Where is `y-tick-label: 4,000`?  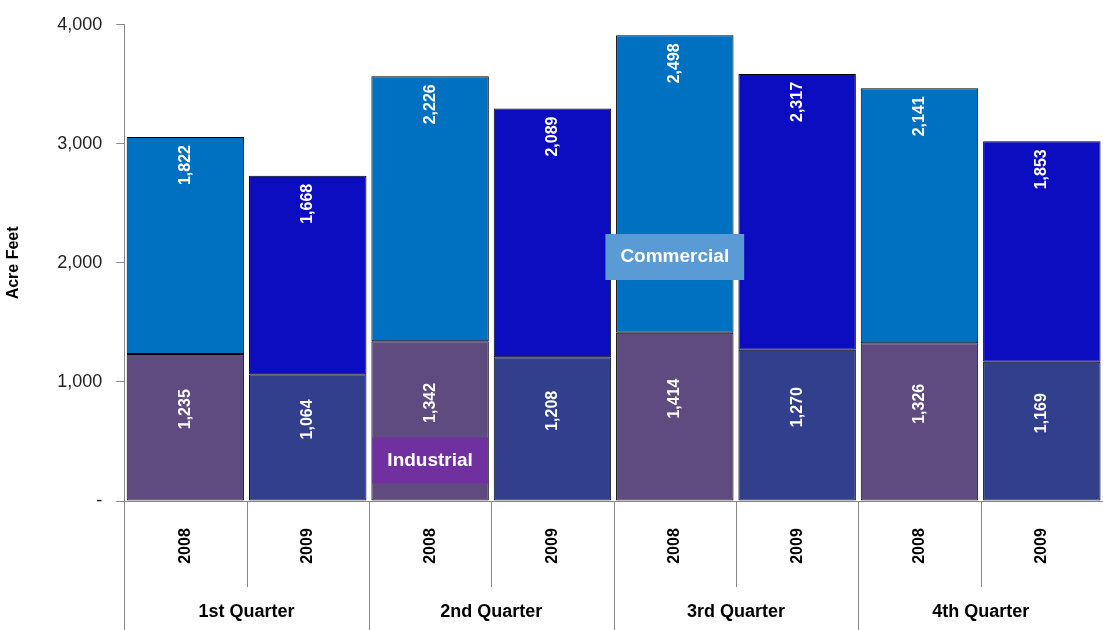 y-tick-label: 4,000 is located at coordinates (80, 23).